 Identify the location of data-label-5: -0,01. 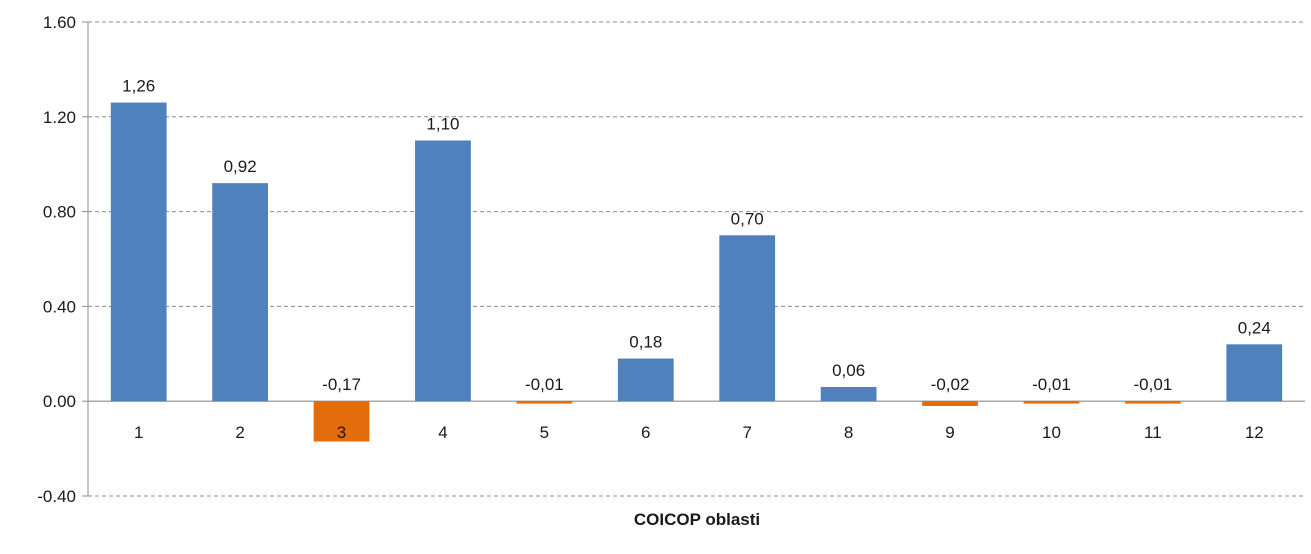
(544, 384).